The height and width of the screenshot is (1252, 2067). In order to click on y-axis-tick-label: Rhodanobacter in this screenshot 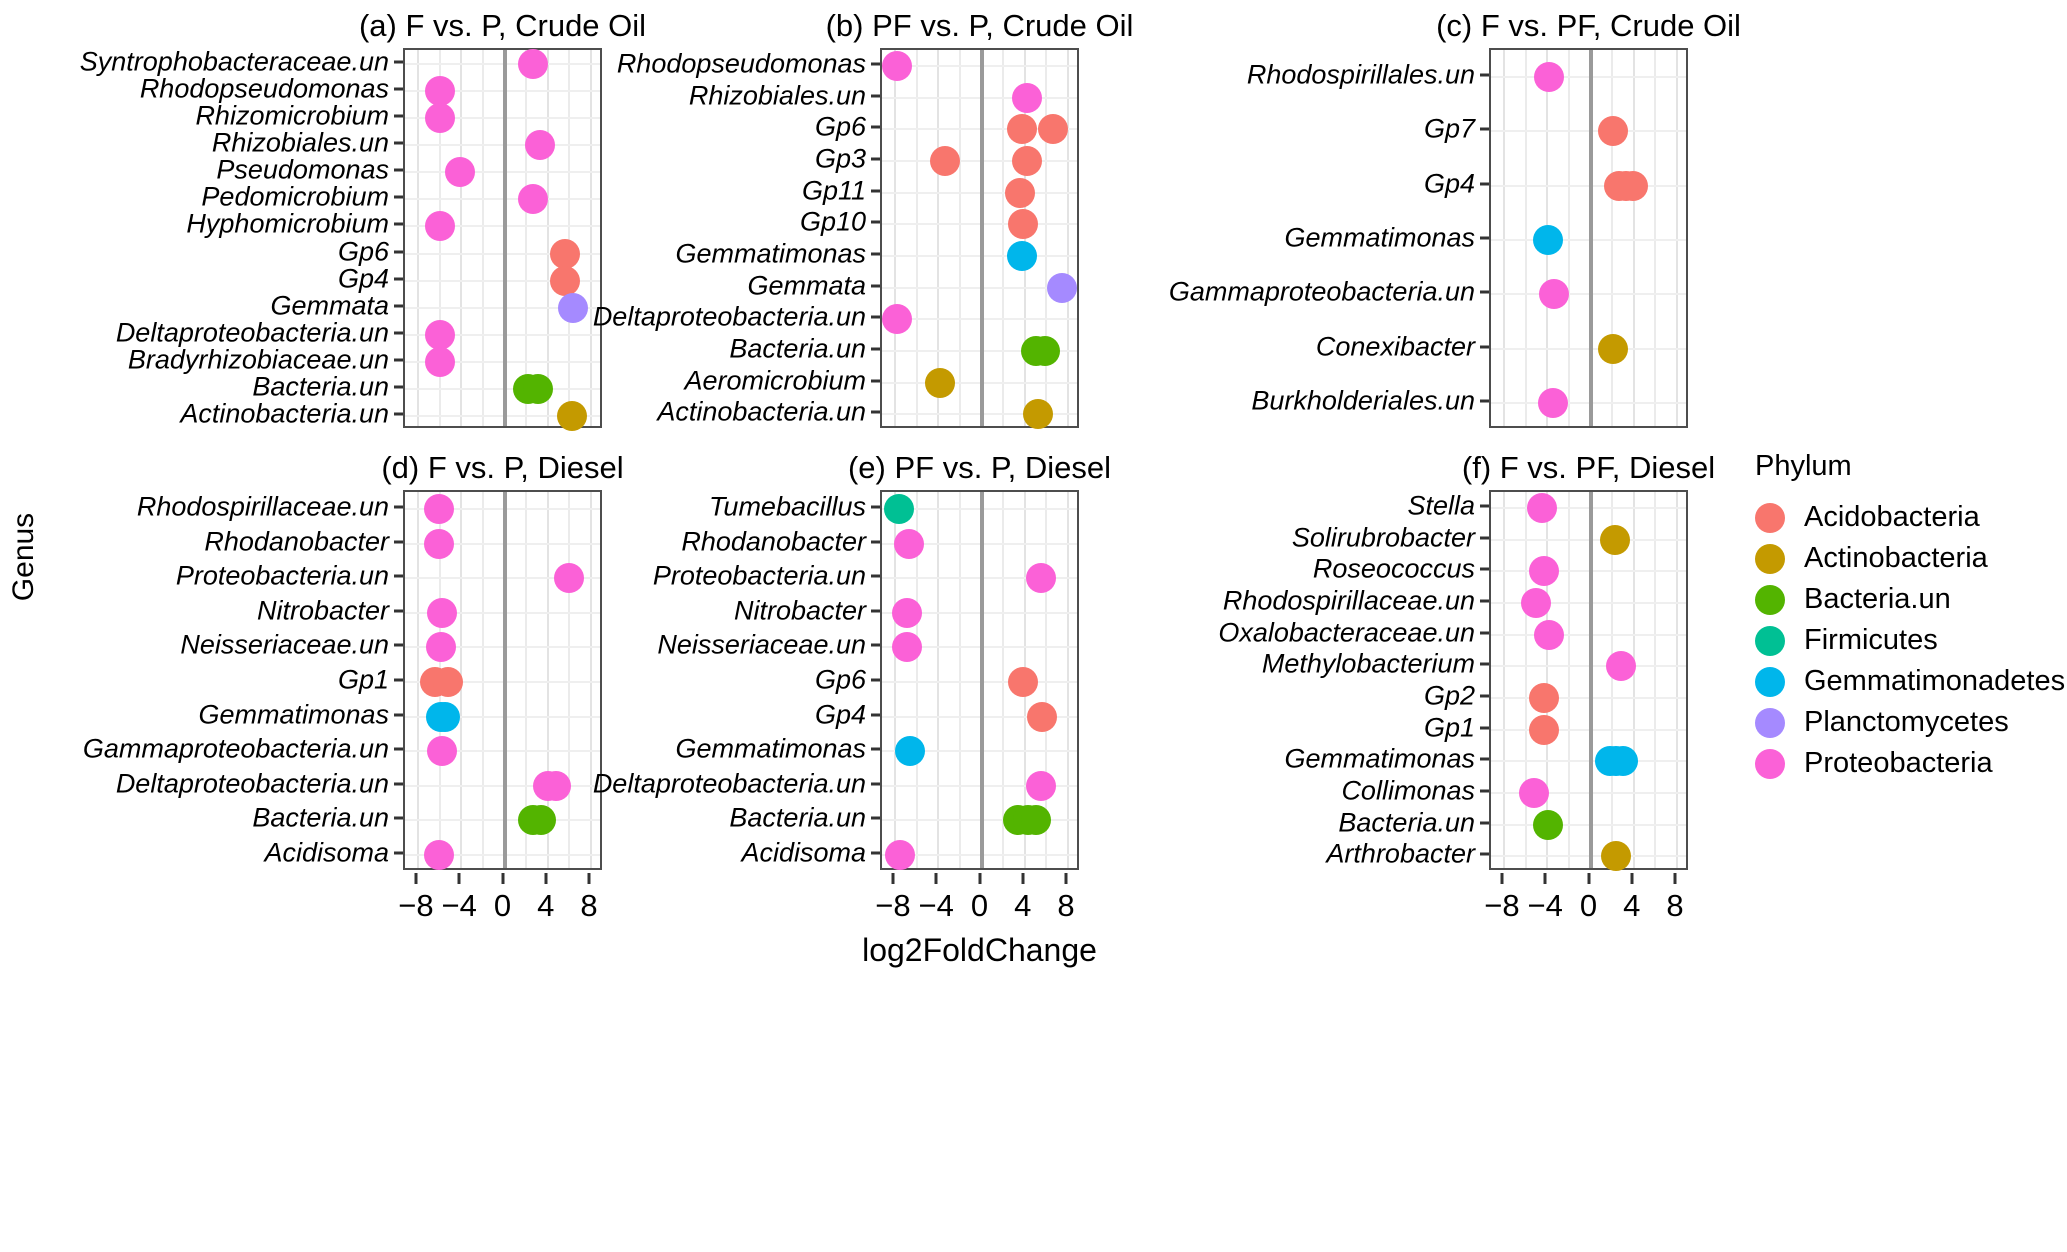, I will do `click(773, 541)`.